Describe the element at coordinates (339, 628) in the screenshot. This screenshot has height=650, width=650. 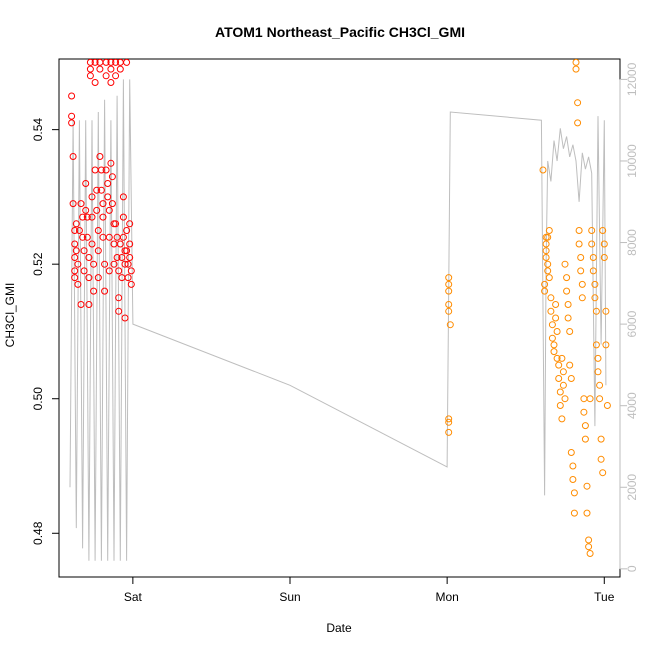
I see `x-axis-label: Date` at that location.